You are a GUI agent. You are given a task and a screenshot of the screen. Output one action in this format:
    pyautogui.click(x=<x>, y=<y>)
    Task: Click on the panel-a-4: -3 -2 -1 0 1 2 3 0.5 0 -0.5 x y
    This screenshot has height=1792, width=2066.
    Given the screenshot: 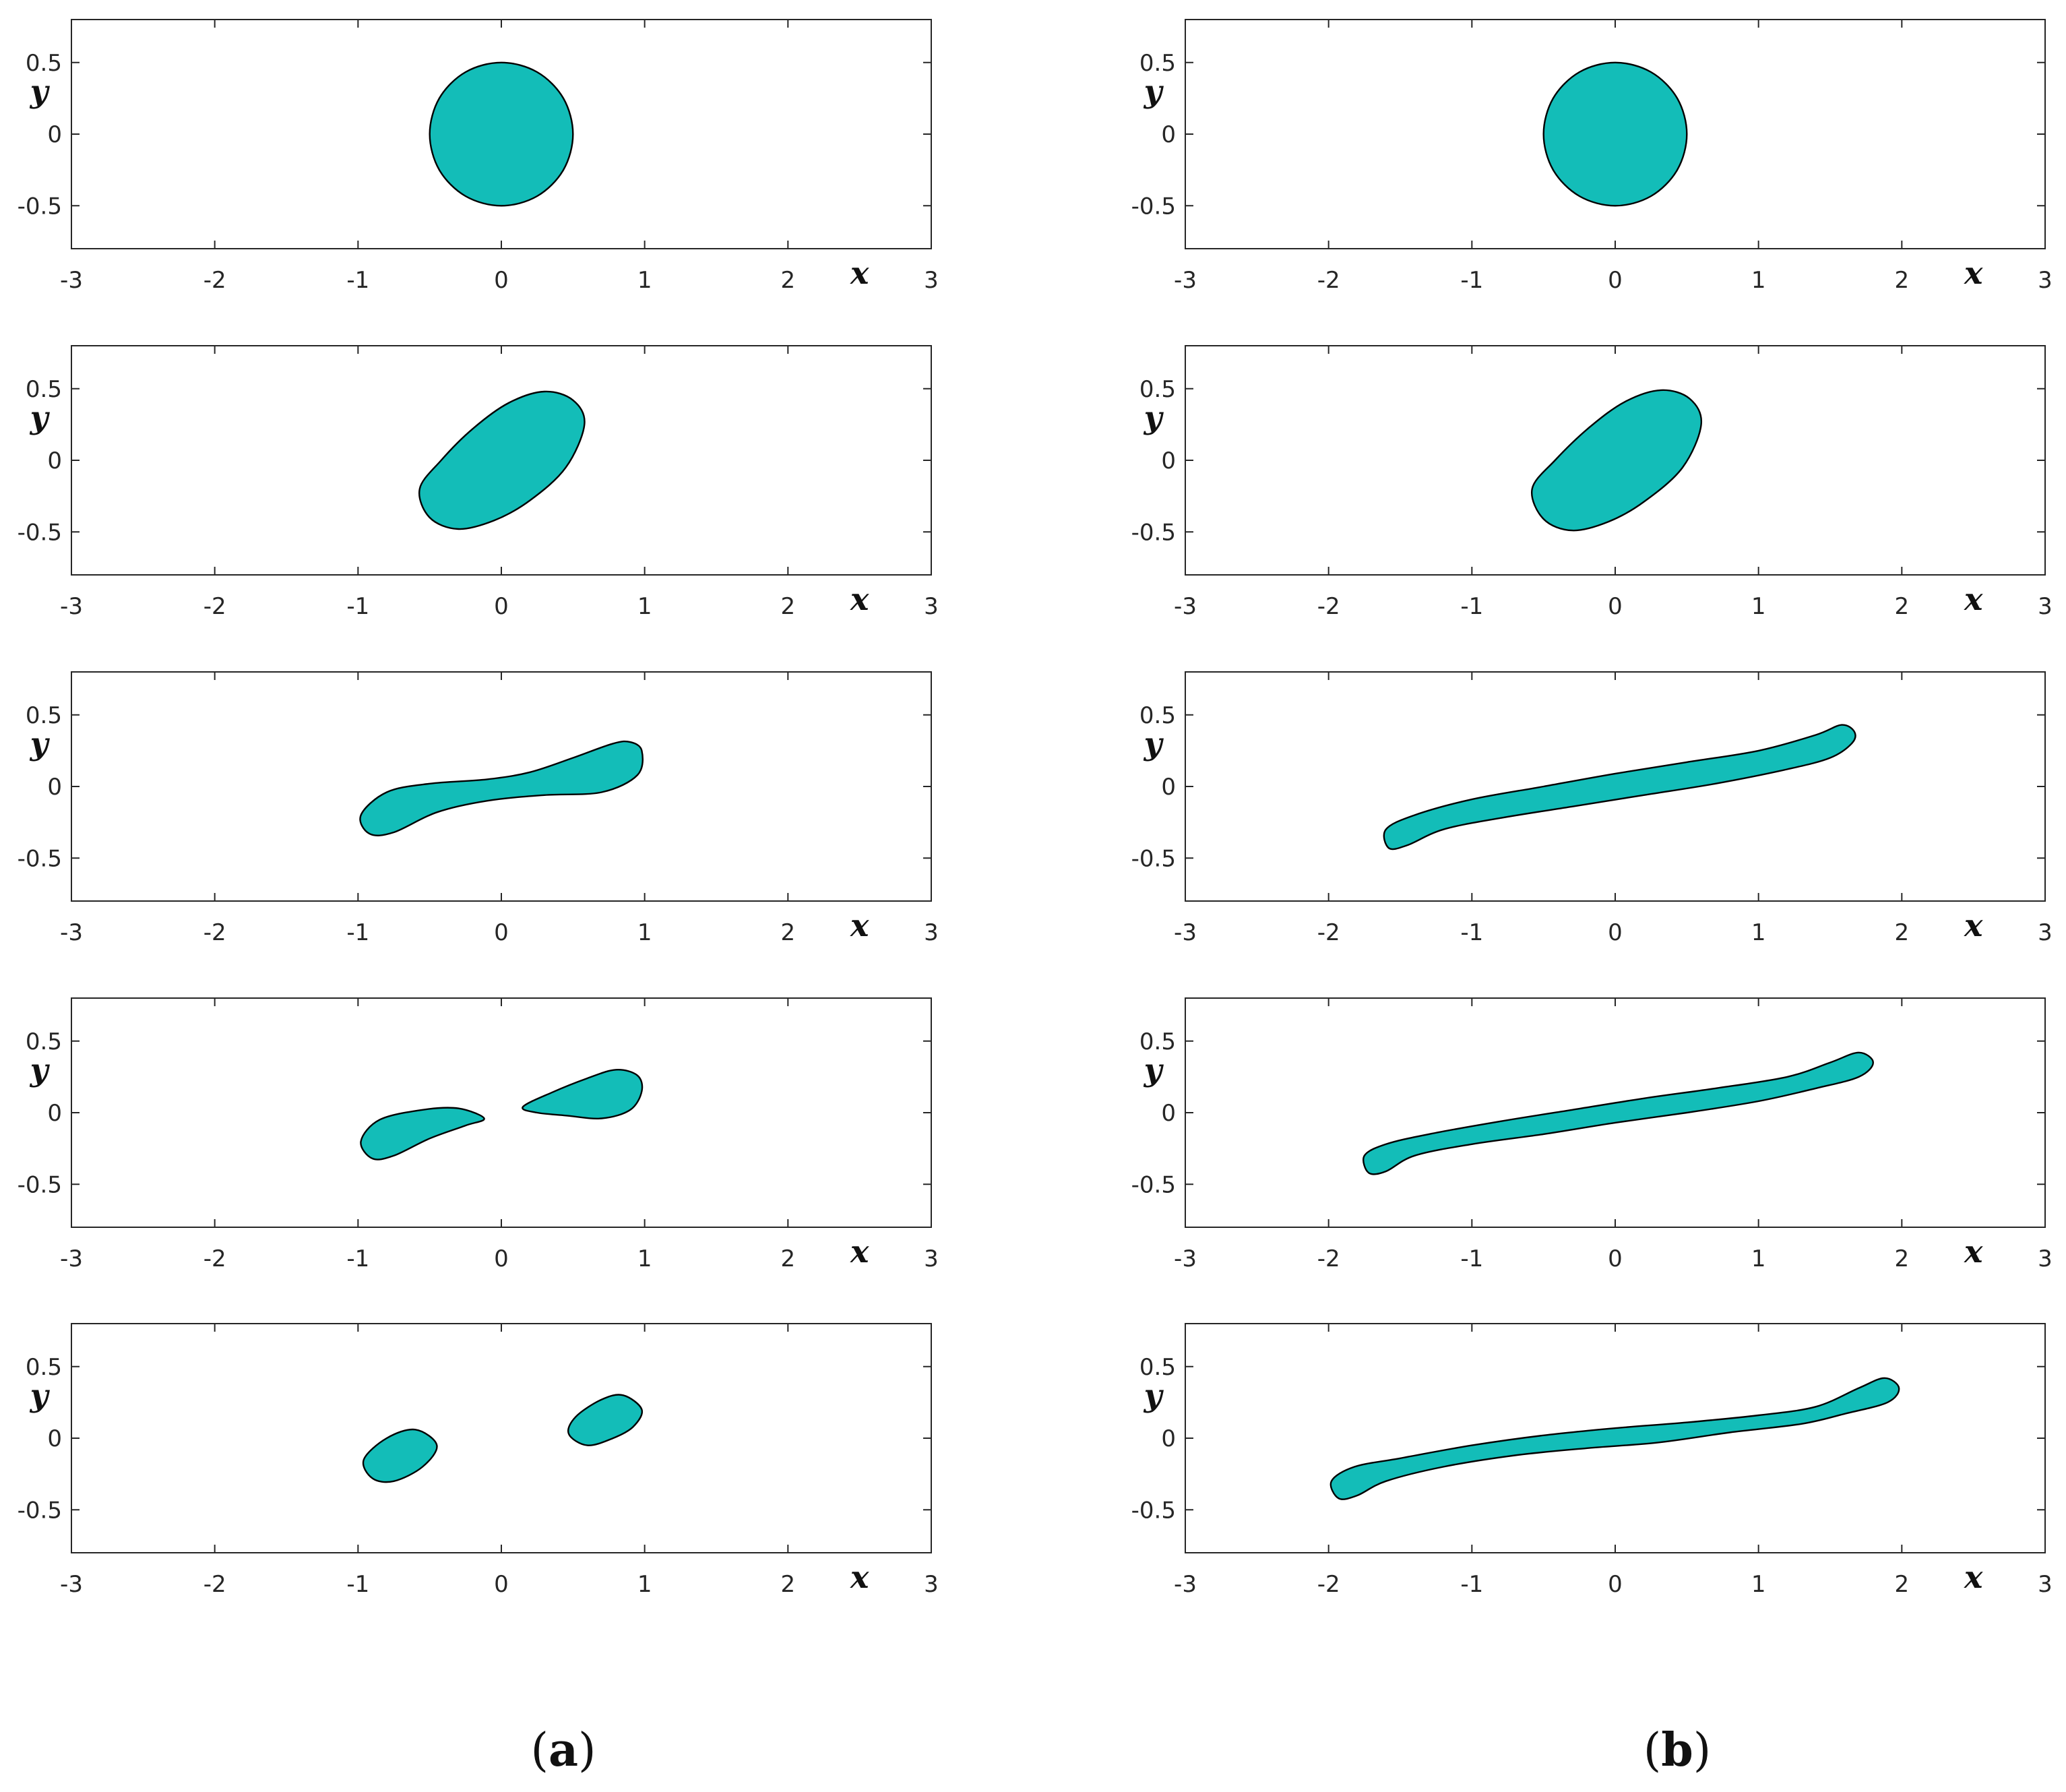 What is the action you would take?
    pyautogui.click(x=479, y=1134)
    